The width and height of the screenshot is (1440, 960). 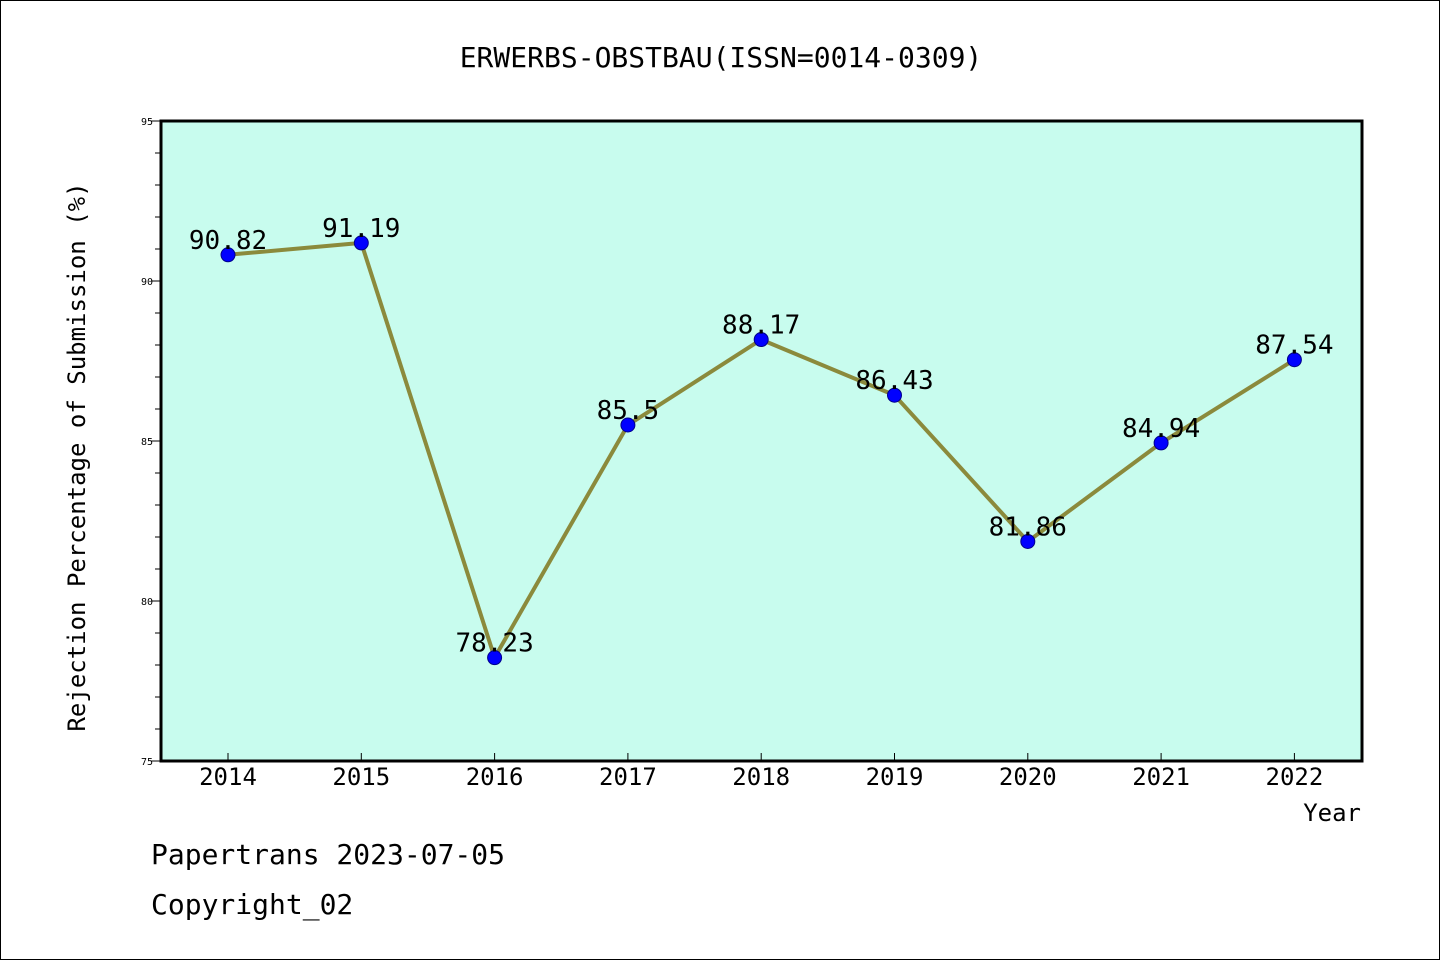 What do you see at coordinates (147, 602) in the screenshot?
I see `y-tick-label: 80` at bounding box center [147, 602].